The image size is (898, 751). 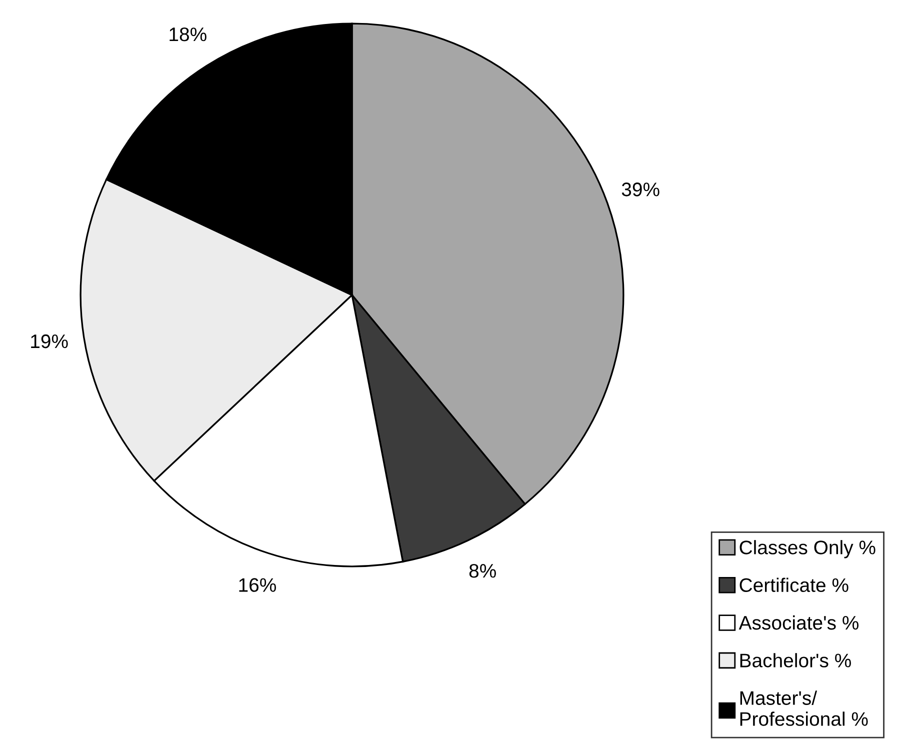 What do you see at coordinates (482, 571) in the screenshot?
I see `data-label: 8%` at bounding box center [482, 571].